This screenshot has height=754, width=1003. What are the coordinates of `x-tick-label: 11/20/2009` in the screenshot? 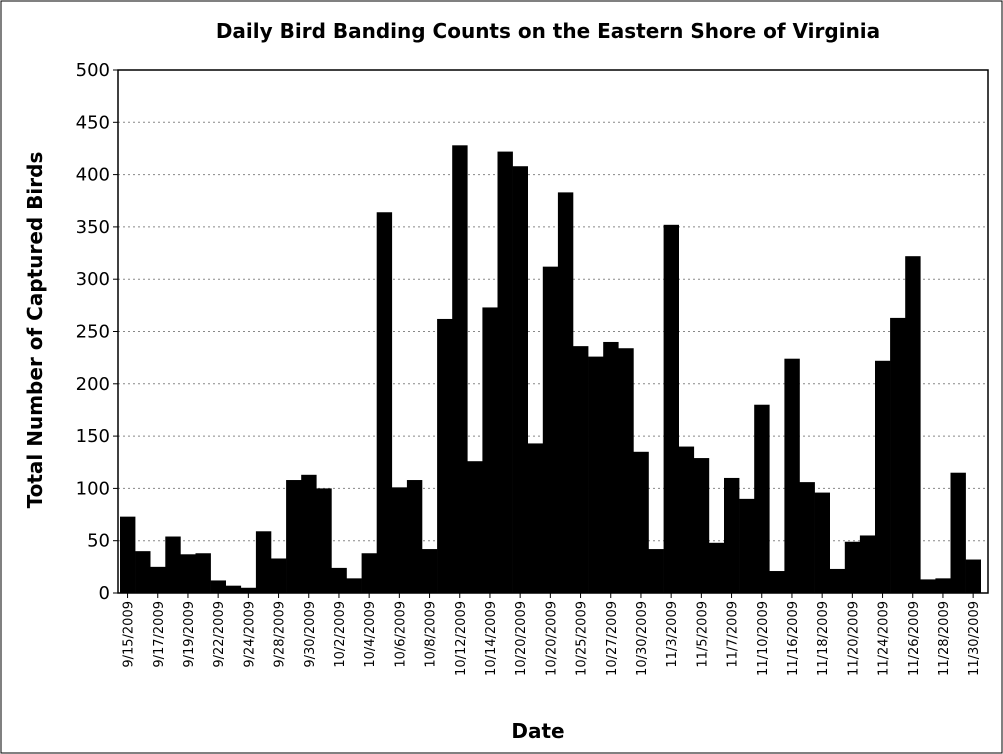 It's located at (853, 638).